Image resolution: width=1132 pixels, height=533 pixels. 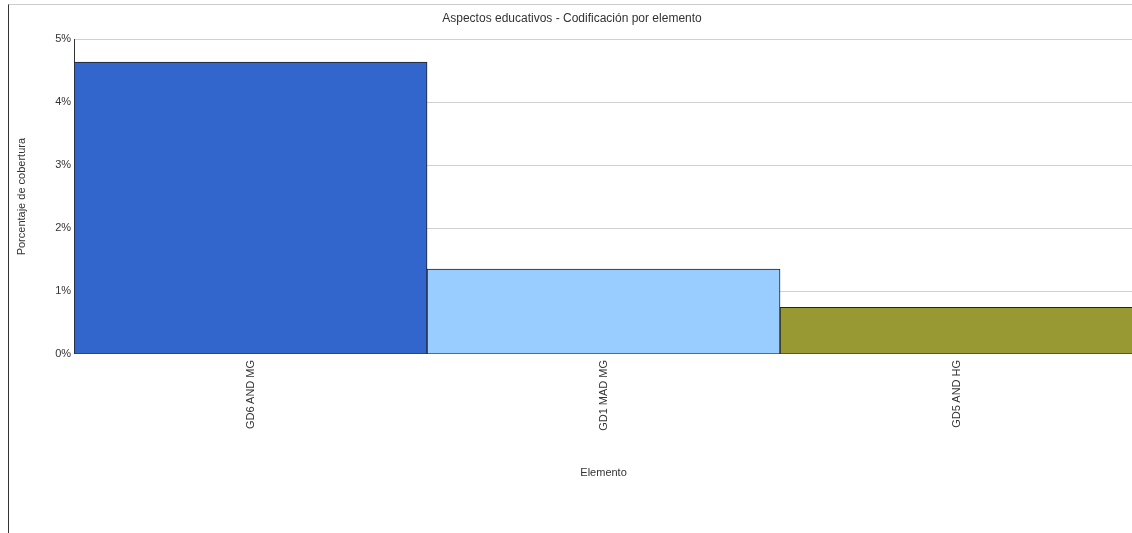 What do you see at coordinates (20, 196) in the screenshot?
I see `y-axis-title: Porcentaje de cobertura` at bounding box center [20, 196].